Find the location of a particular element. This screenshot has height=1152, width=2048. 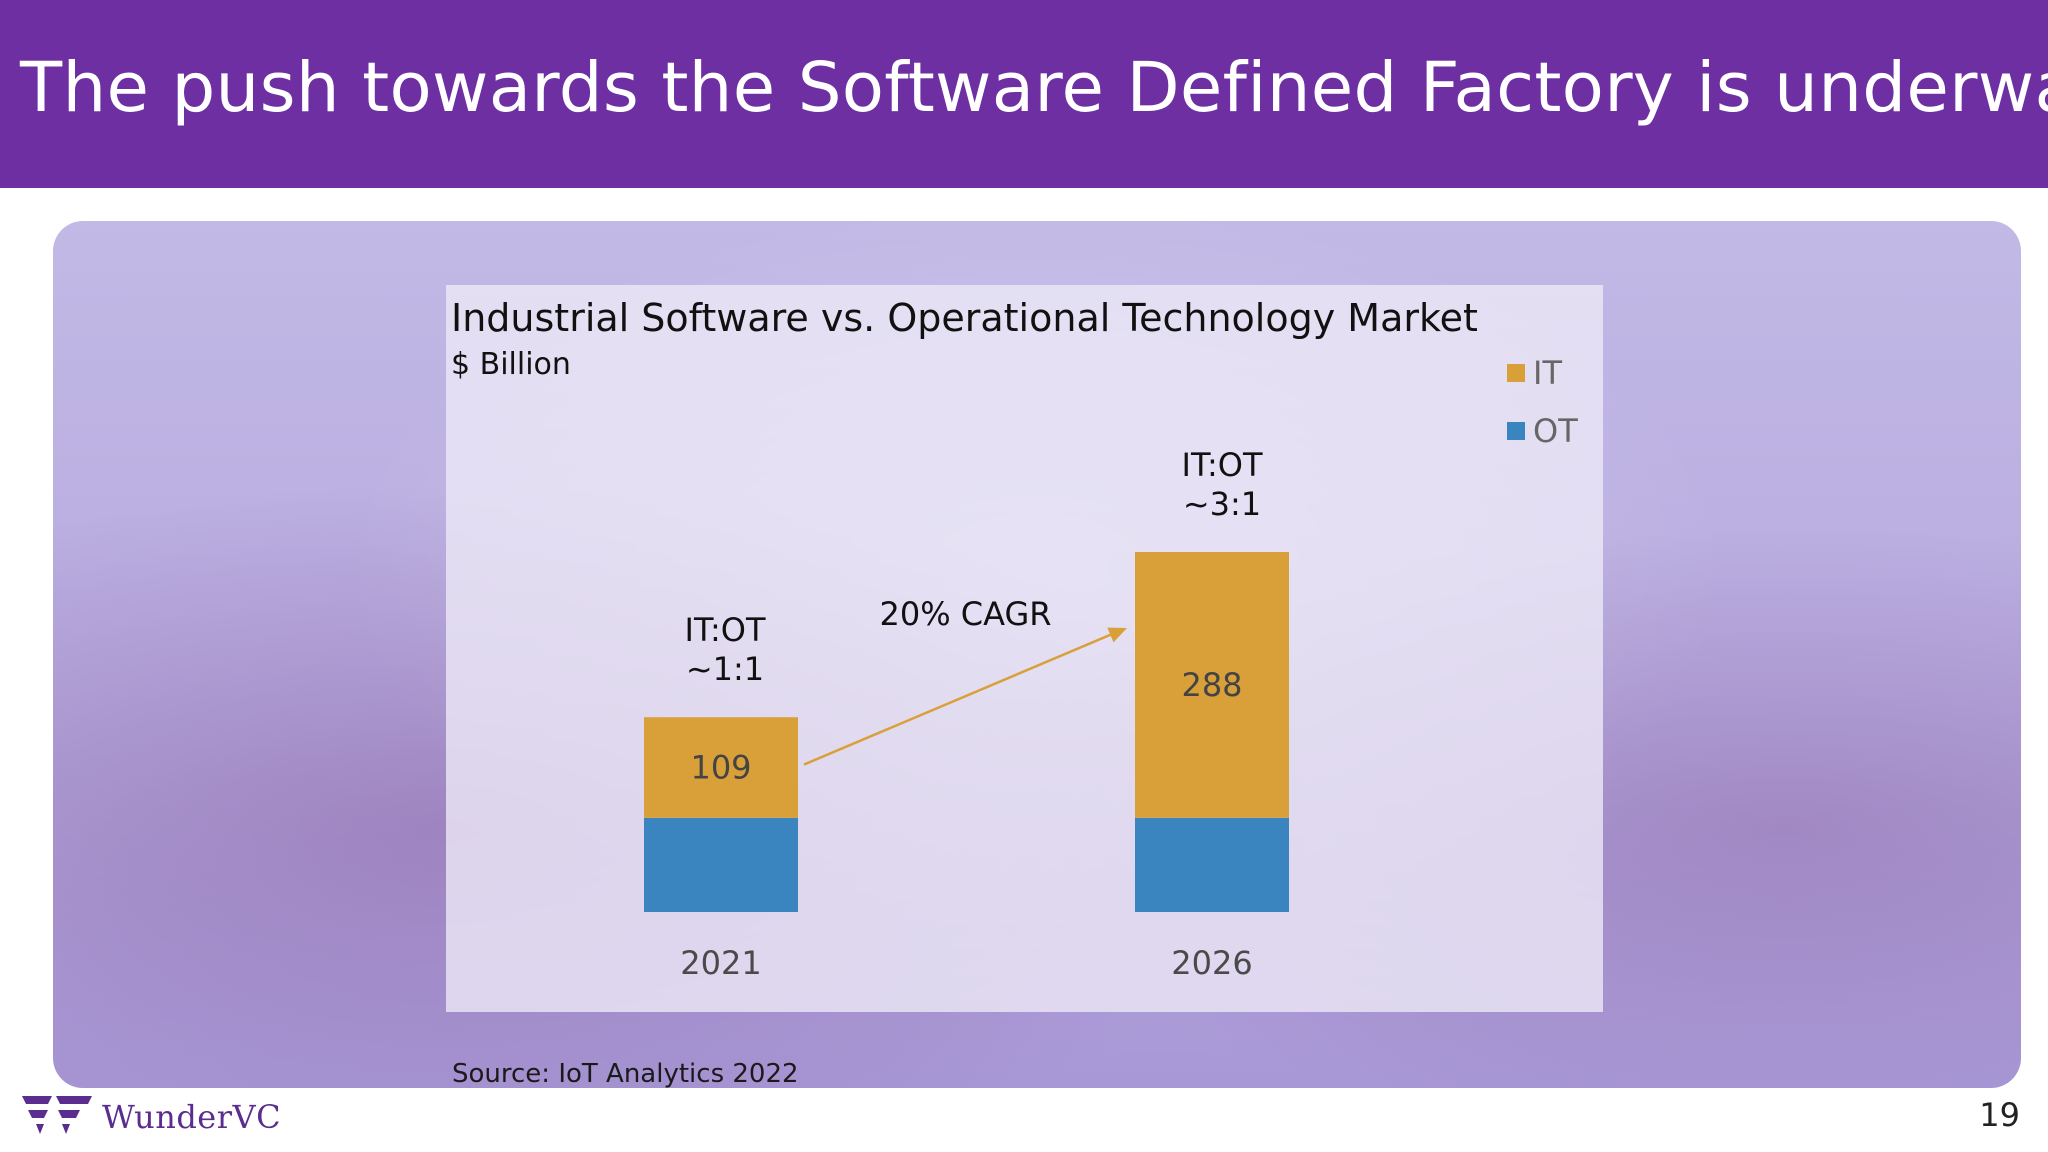

wundervc-logo-icon is located at coordinates (57, 1115).